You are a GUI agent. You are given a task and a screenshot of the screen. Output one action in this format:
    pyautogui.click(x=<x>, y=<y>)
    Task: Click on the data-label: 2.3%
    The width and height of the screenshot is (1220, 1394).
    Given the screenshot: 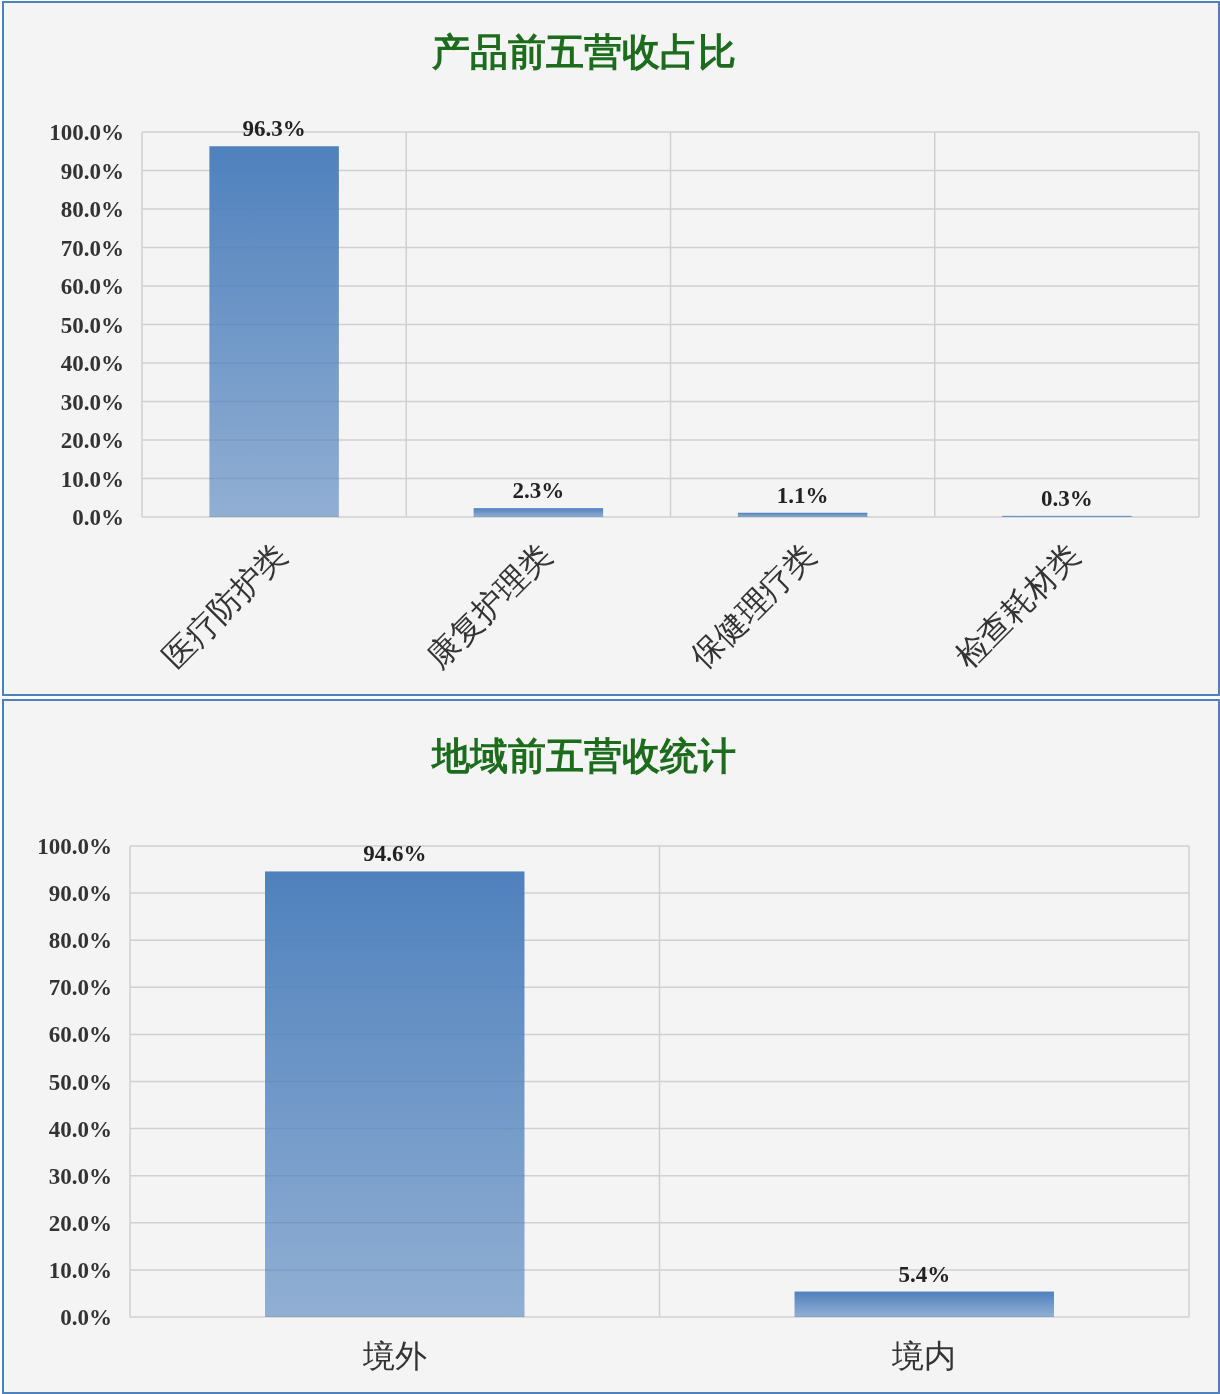 What is the action you would take?
    pyautogui.click(x=538, y=491)
    